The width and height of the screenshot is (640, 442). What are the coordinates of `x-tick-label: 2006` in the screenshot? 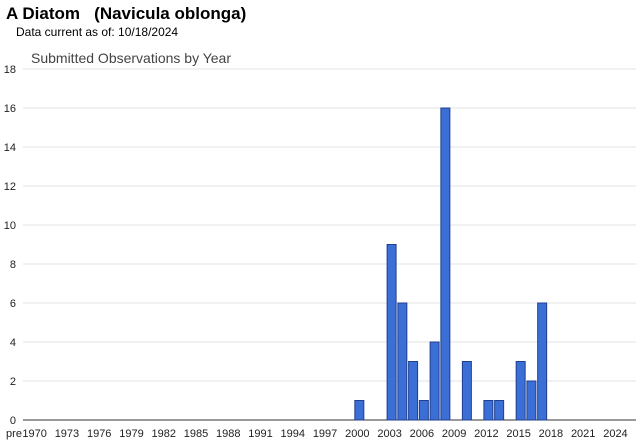 It's located at (422, 434).